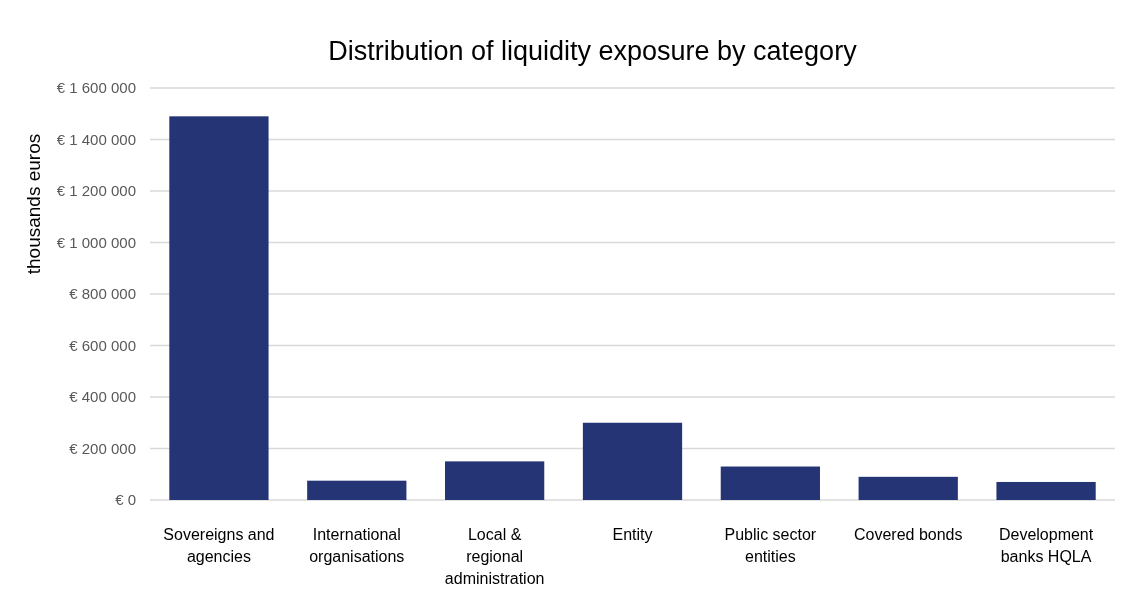 Image resolution: width=1137 pixels, height=596 pixels. Describe the element at coordinates (908, 534) in the screenshot. I see `x-tick-label: Covered bonds` at that location.